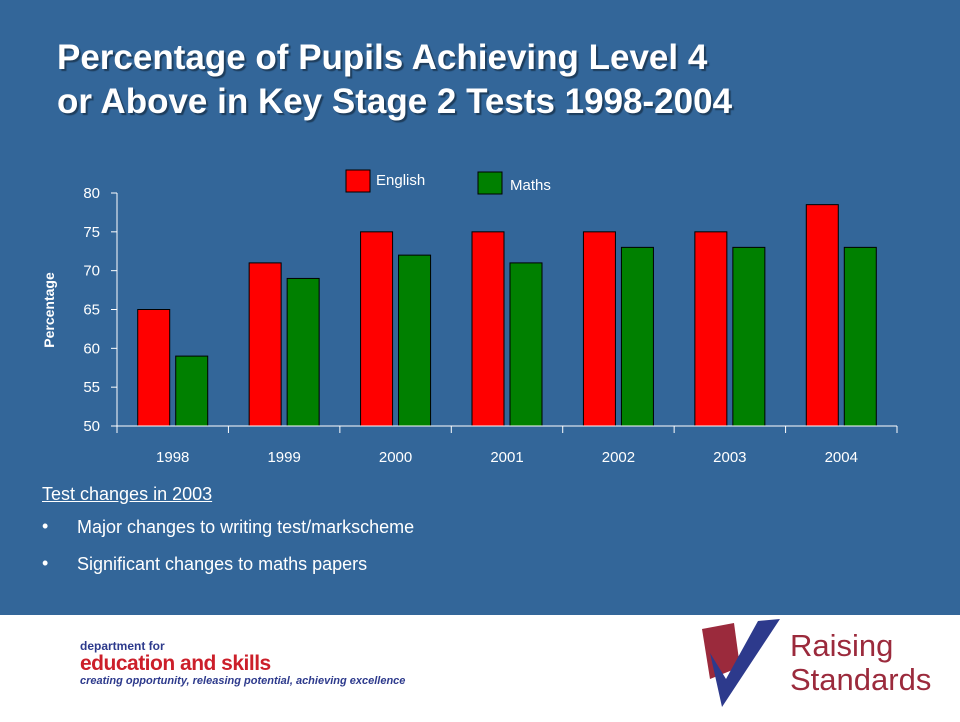 The height and width of the screenshot is (722, 960). What do you see at coordinates (526, 344) in the screenshot?
I see `bar-maths-2001` at bounding box center [526, 344].